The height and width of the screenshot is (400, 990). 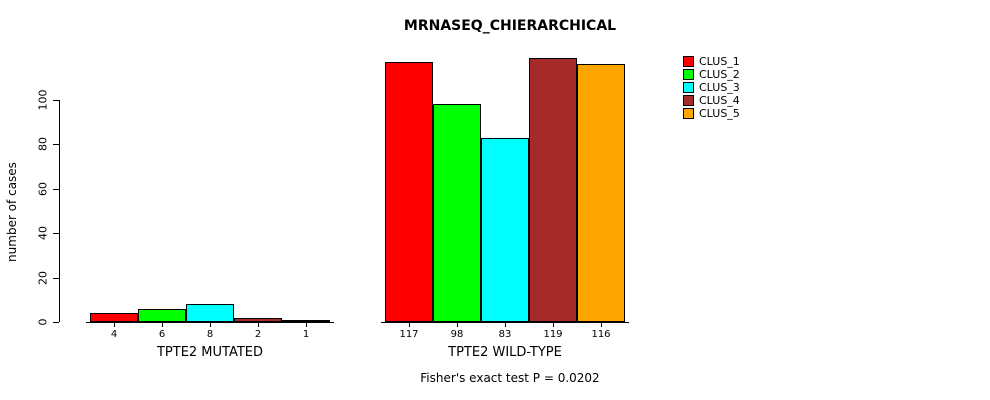 What do you see at coordinates (43, 144) in the screenshot?
I see `y-axis-tick-label: 80` at bounding box center [43, 144].